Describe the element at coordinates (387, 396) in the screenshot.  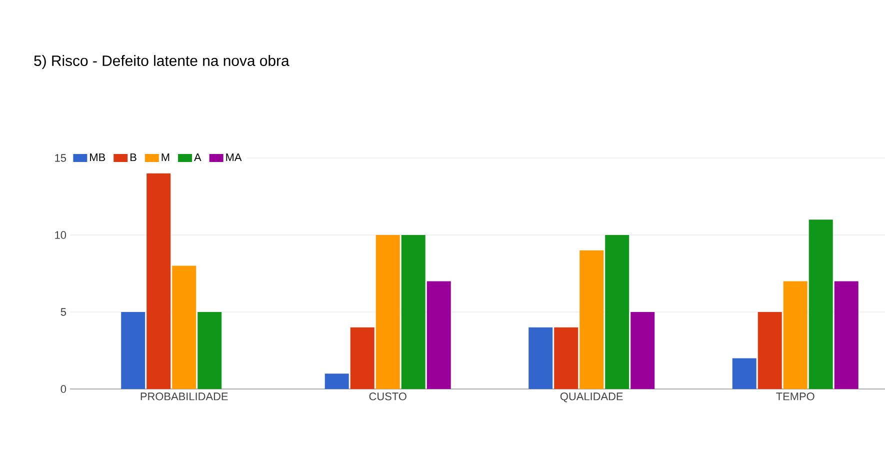
I see `x-tick-label: CUSTO` at that location.